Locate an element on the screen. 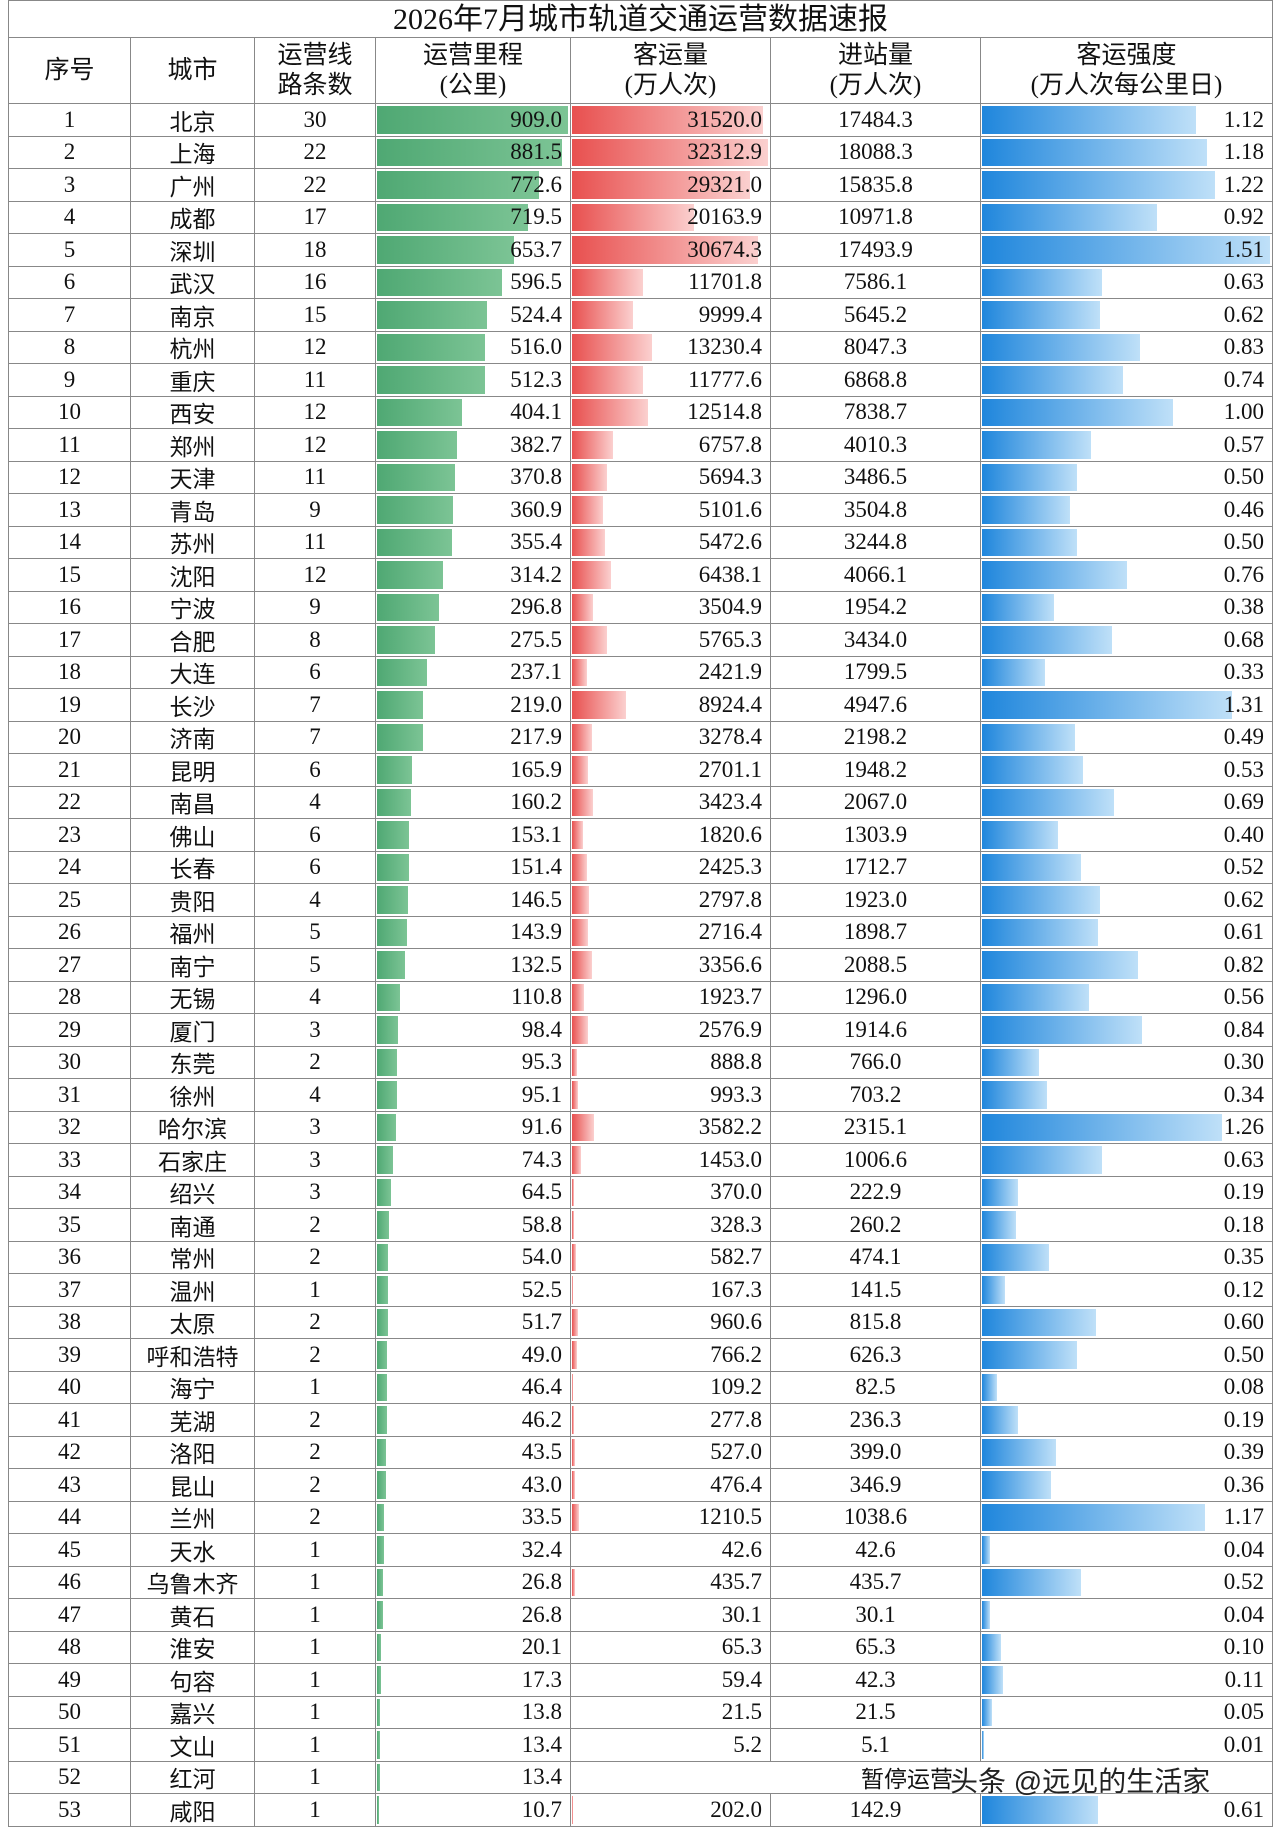  cell-text: 7 is located at coordinates (315, 737).